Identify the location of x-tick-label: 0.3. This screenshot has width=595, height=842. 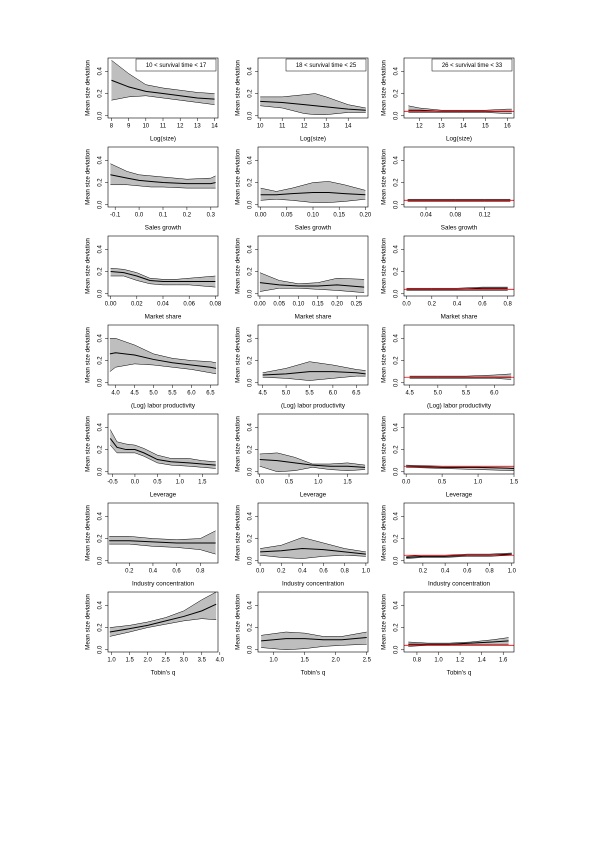
(211, 216).